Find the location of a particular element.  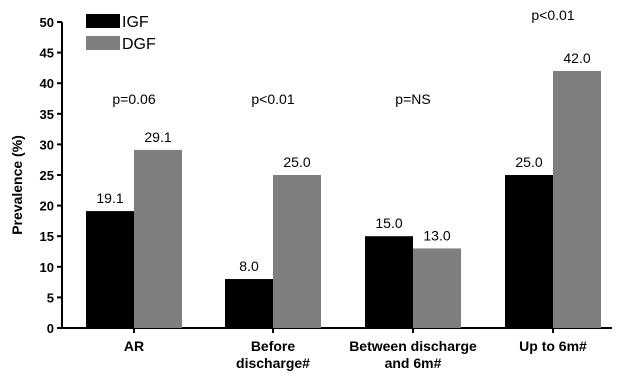

y-axis-label: Prevalence (%) is located at coordinates (17, 185).